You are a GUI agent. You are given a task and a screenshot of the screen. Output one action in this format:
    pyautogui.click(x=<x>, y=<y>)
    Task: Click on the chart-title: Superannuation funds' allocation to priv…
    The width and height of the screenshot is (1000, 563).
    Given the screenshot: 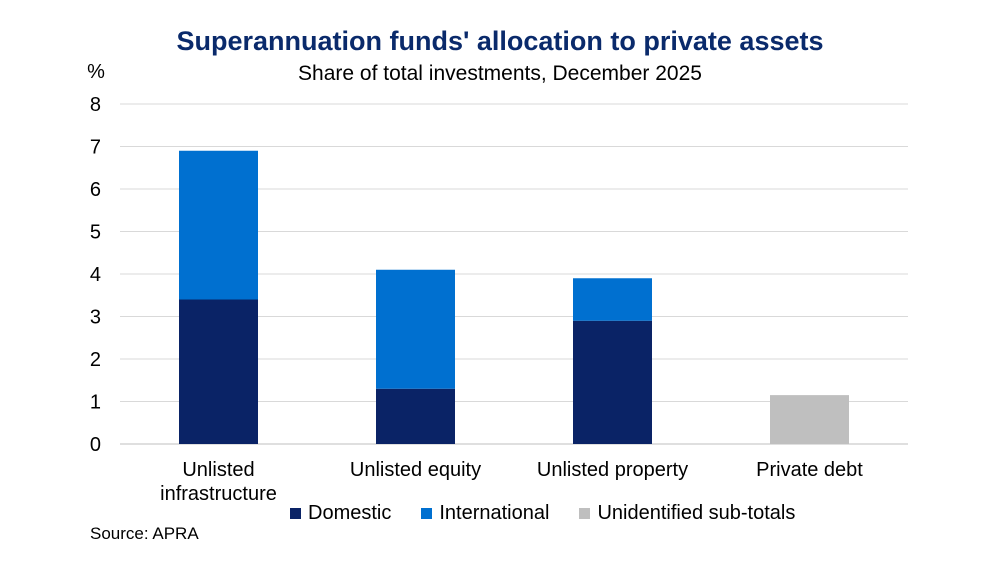 What is the action you would take?
    pyautogui.click(x=500, y=41)
    